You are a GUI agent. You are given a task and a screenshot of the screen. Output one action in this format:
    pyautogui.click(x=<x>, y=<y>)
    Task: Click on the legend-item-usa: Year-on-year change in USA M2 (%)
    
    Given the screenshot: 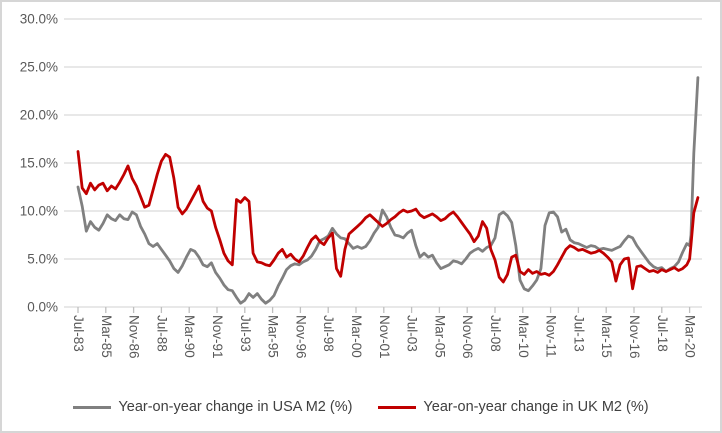 What is the action you would take?
    pyautogui.click(x=212, y=407)
    